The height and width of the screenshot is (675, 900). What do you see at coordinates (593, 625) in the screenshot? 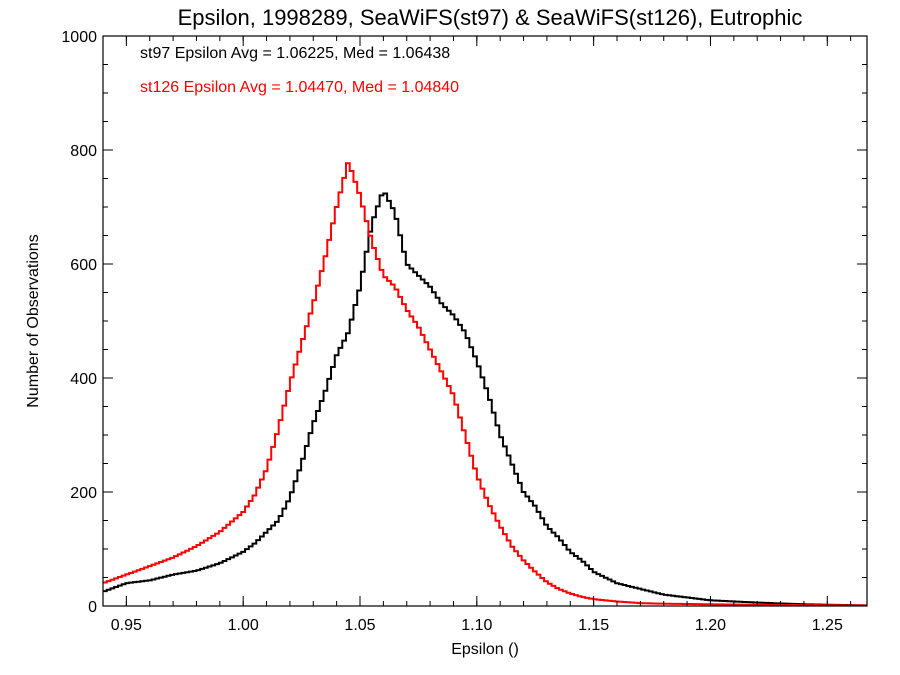
I see `x-tick-label: 1.15` at bounding box center [593, 625].